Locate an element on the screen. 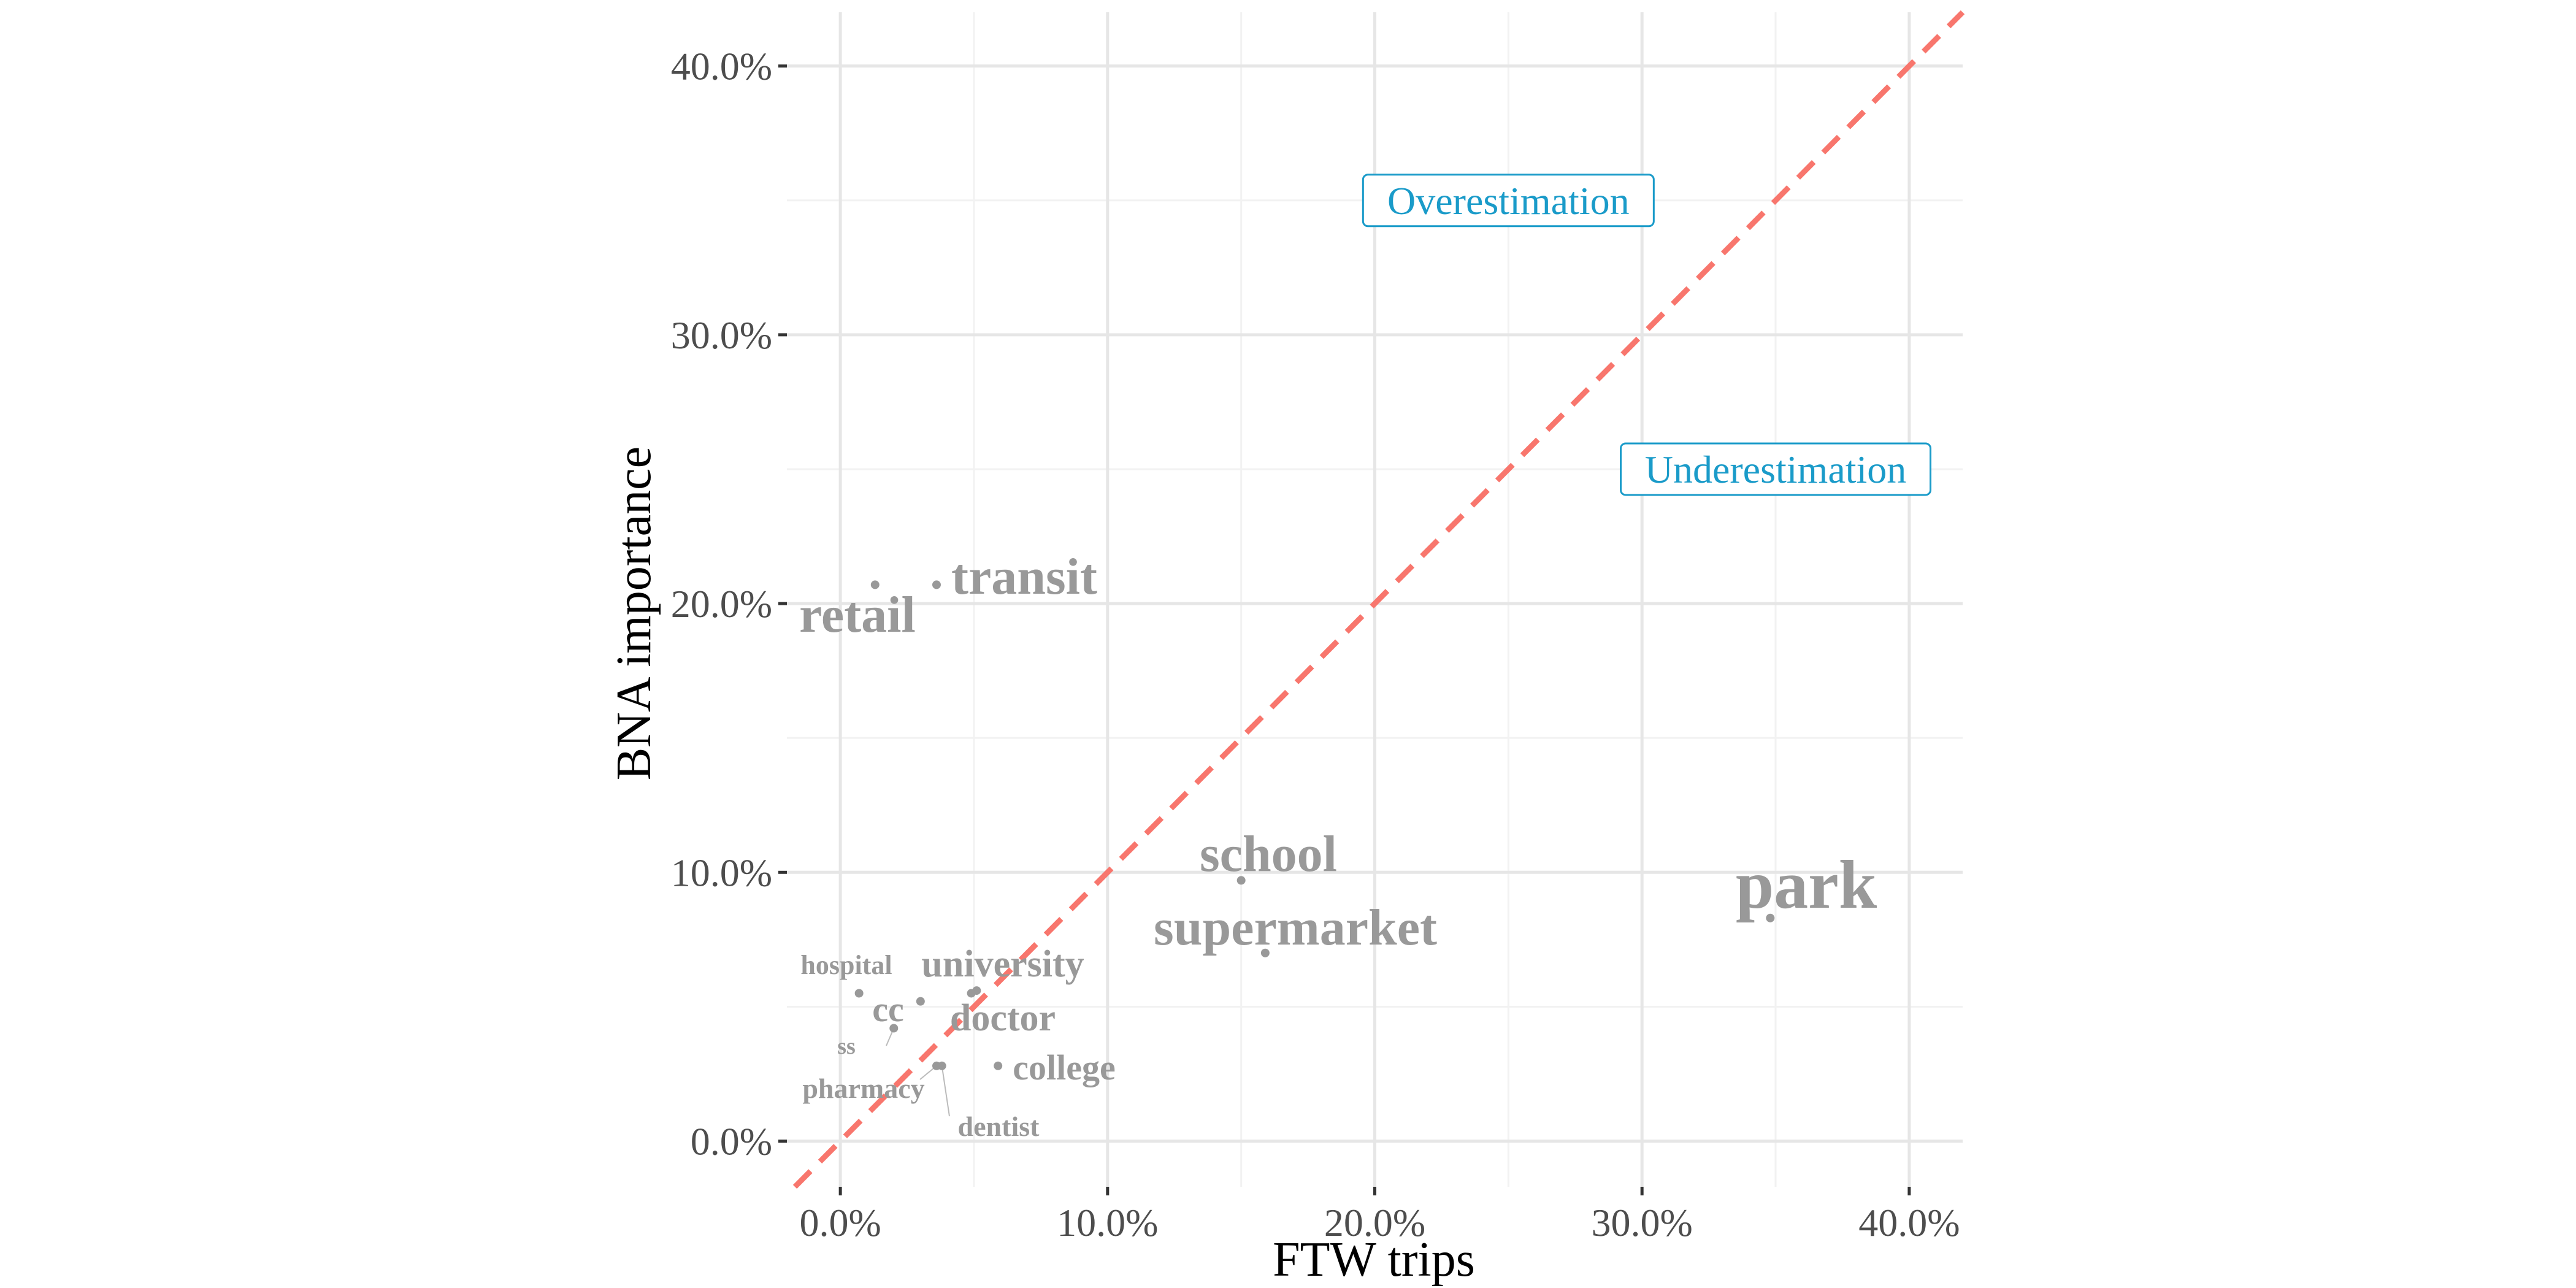 This screenshot has height=1288, width=2576. annotation-text: Overestimation is located at coordinates (1508, 201).